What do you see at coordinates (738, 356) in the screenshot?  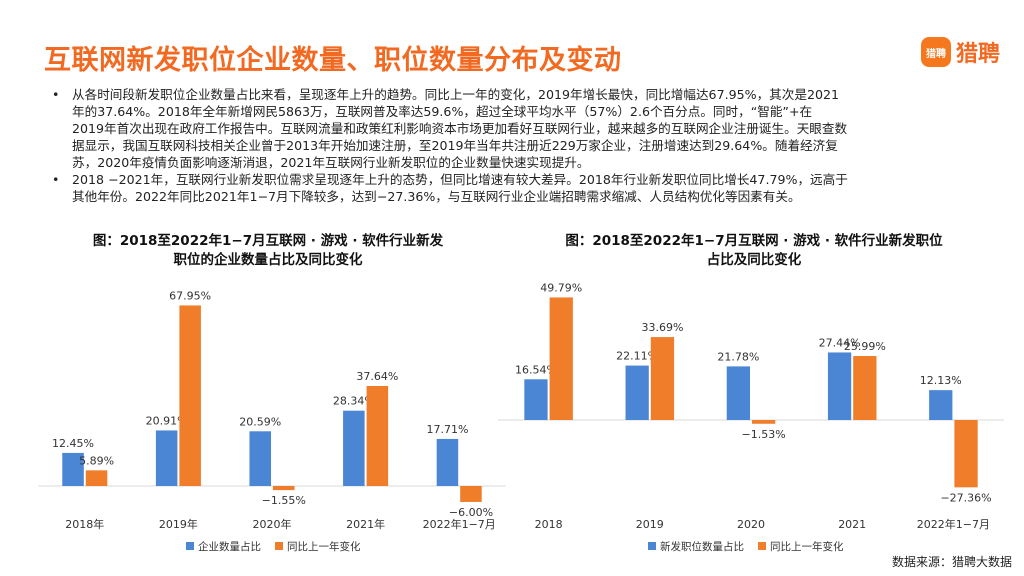 I see `data-label: 21.78%` at bounding box center [738, 356].